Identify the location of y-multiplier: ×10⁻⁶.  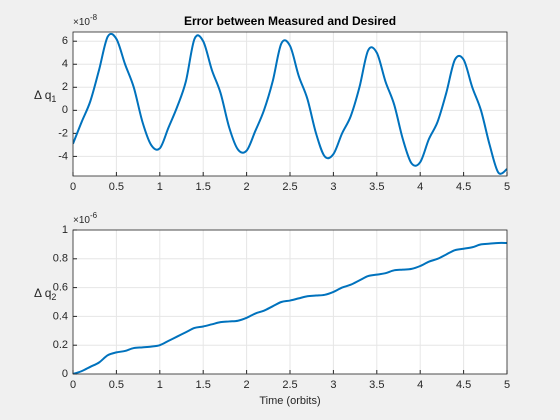
(85, 218).